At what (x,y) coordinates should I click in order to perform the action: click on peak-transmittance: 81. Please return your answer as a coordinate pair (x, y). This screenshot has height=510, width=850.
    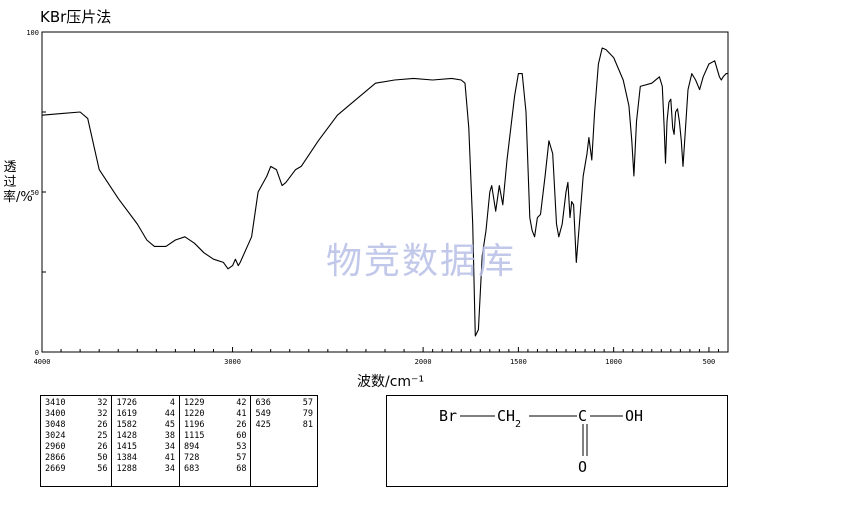
    Looking at the image, I should click on (307, 425).